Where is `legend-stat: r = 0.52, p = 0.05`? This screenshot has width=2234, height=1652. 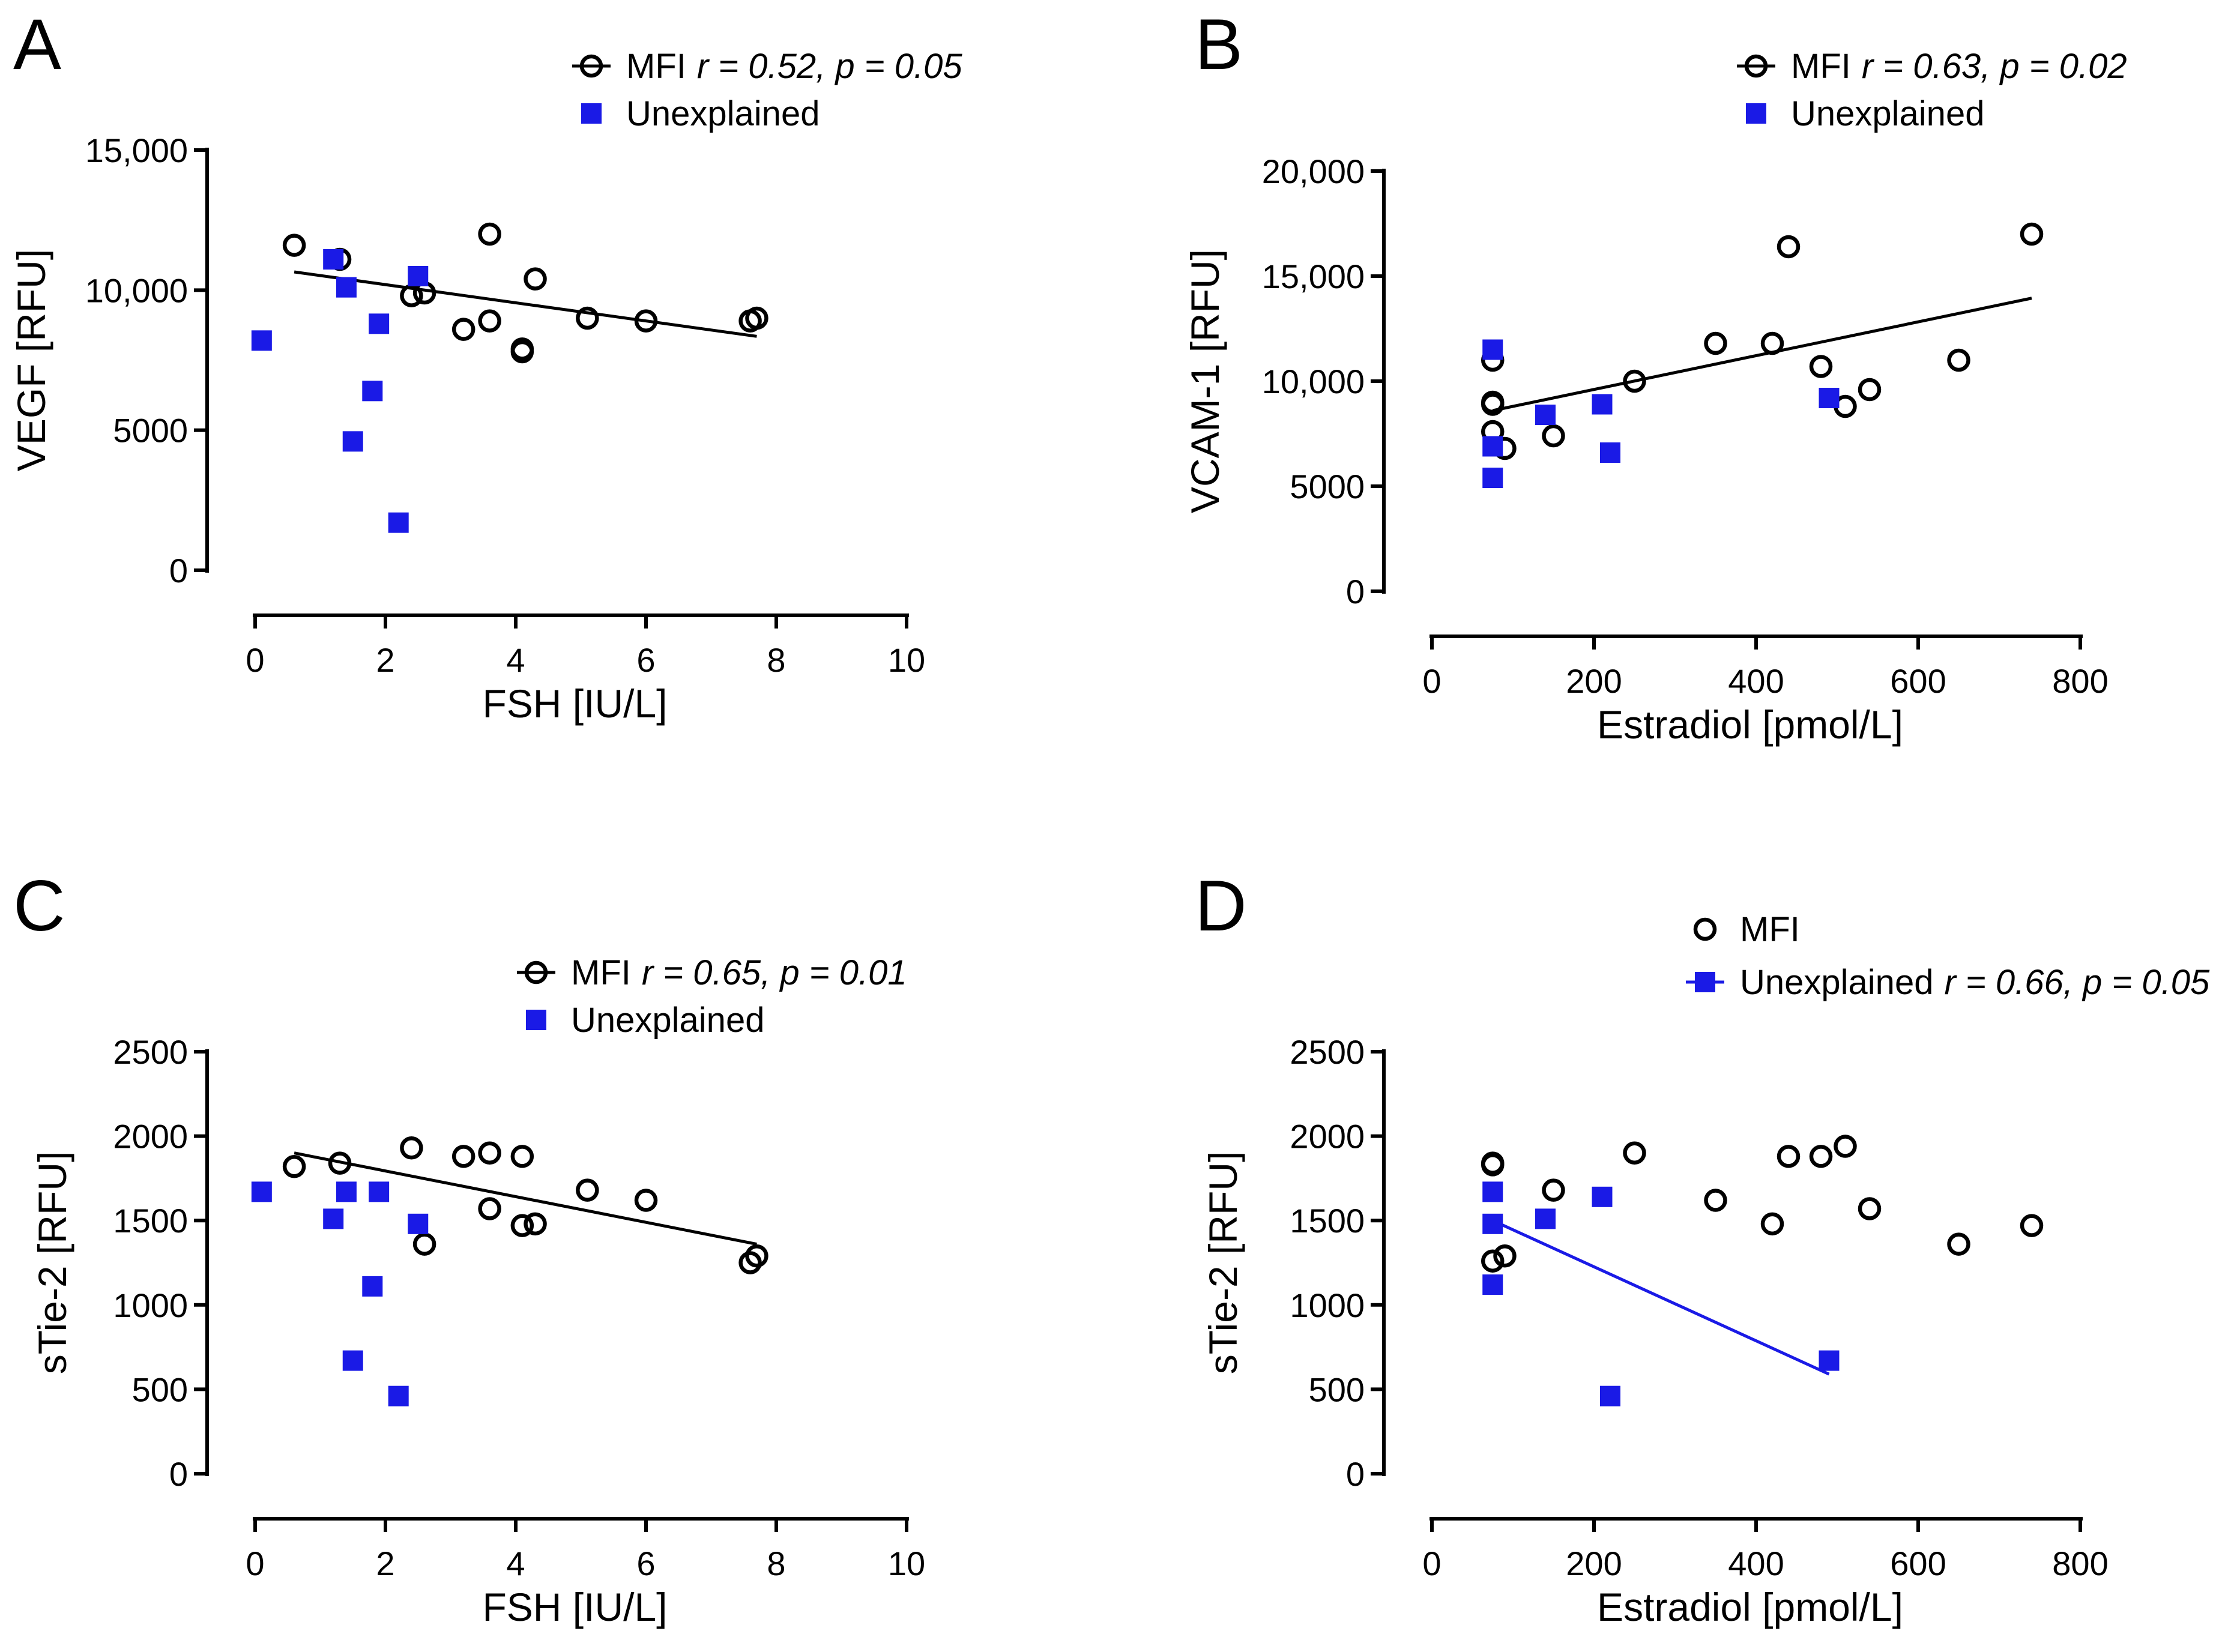 legend-stat: r = 0.52, p = 0.05 is located at coordinates (830, 66).